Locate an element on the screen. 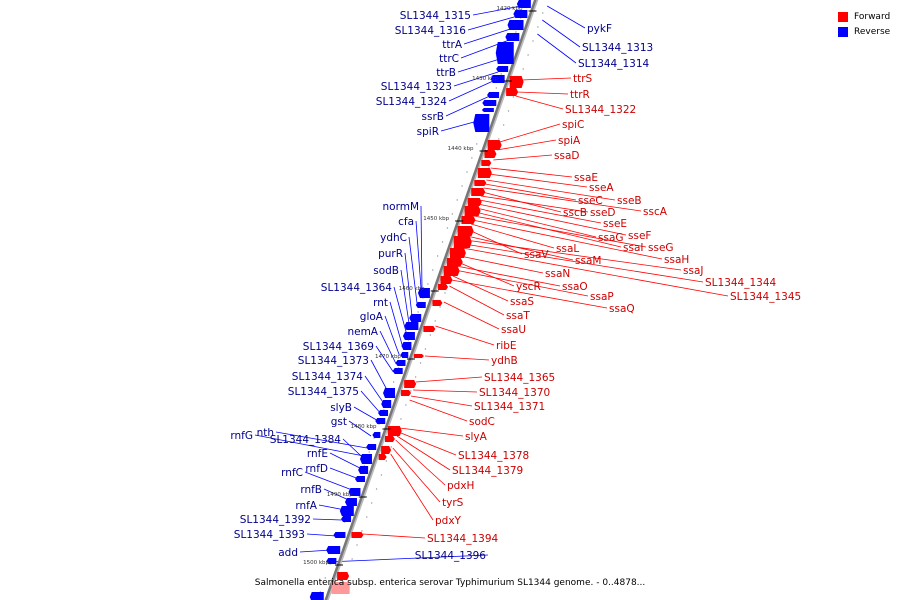 This screenshot has width=900, height=600. legend: Forward Reverse is located at coordinates (864, 24).